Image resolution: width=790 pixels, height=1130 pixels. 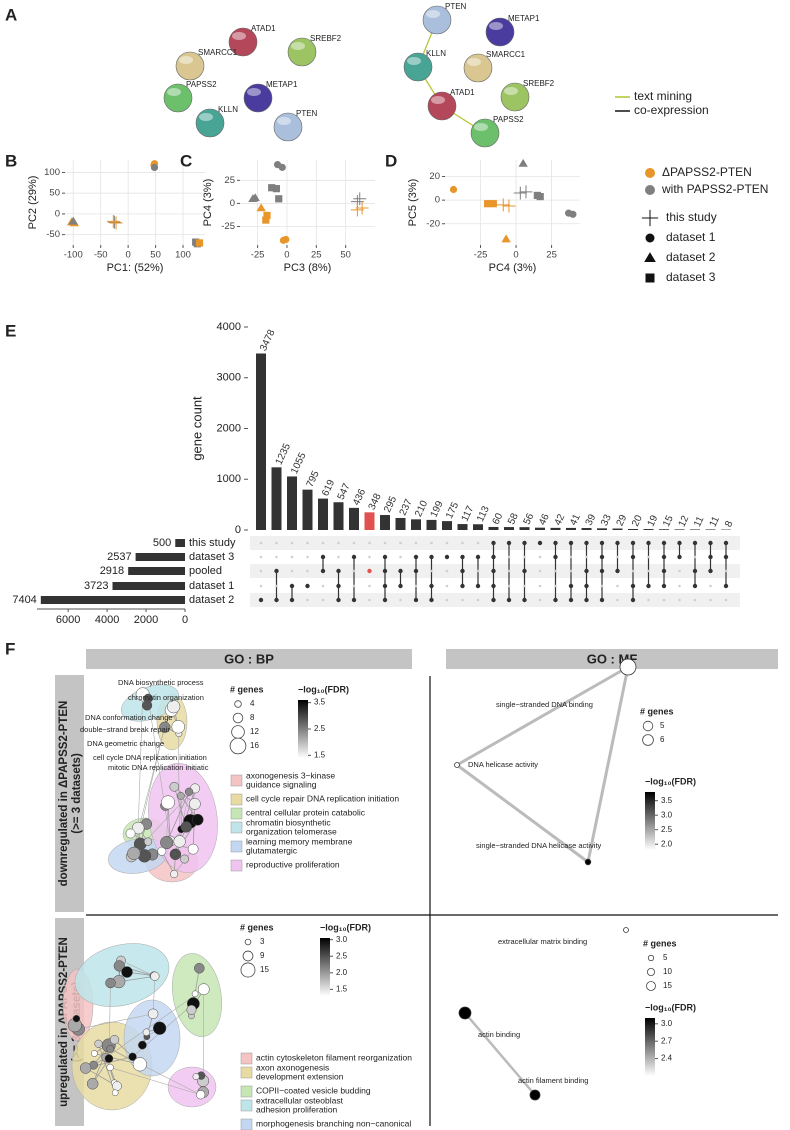 What do you see at coordinates (113, 600) in the screenshot?
I see `set-size-bar` at bounding box center [113, 600].